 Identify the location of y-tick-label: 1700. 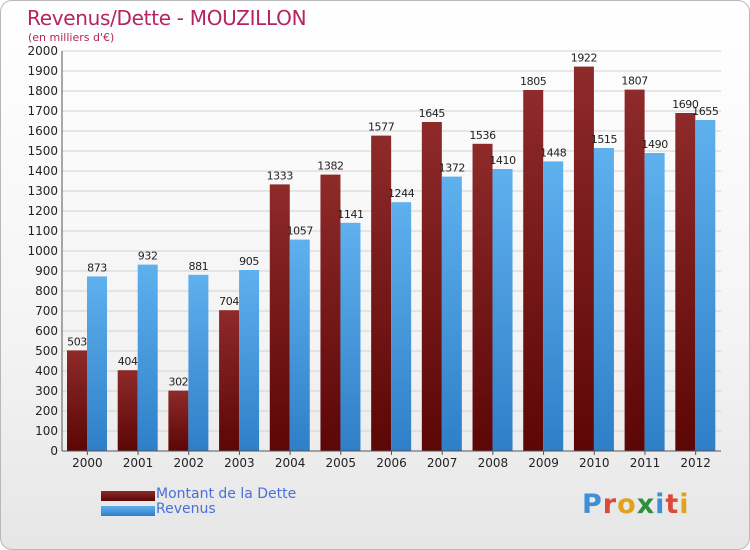
(42, 111).